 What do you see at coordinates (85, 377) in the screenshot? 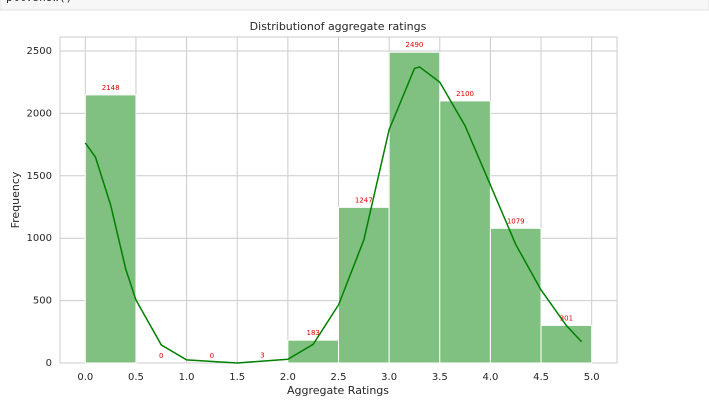
I see `x-tick-label: 0.0` at bounding box center [85, 377].